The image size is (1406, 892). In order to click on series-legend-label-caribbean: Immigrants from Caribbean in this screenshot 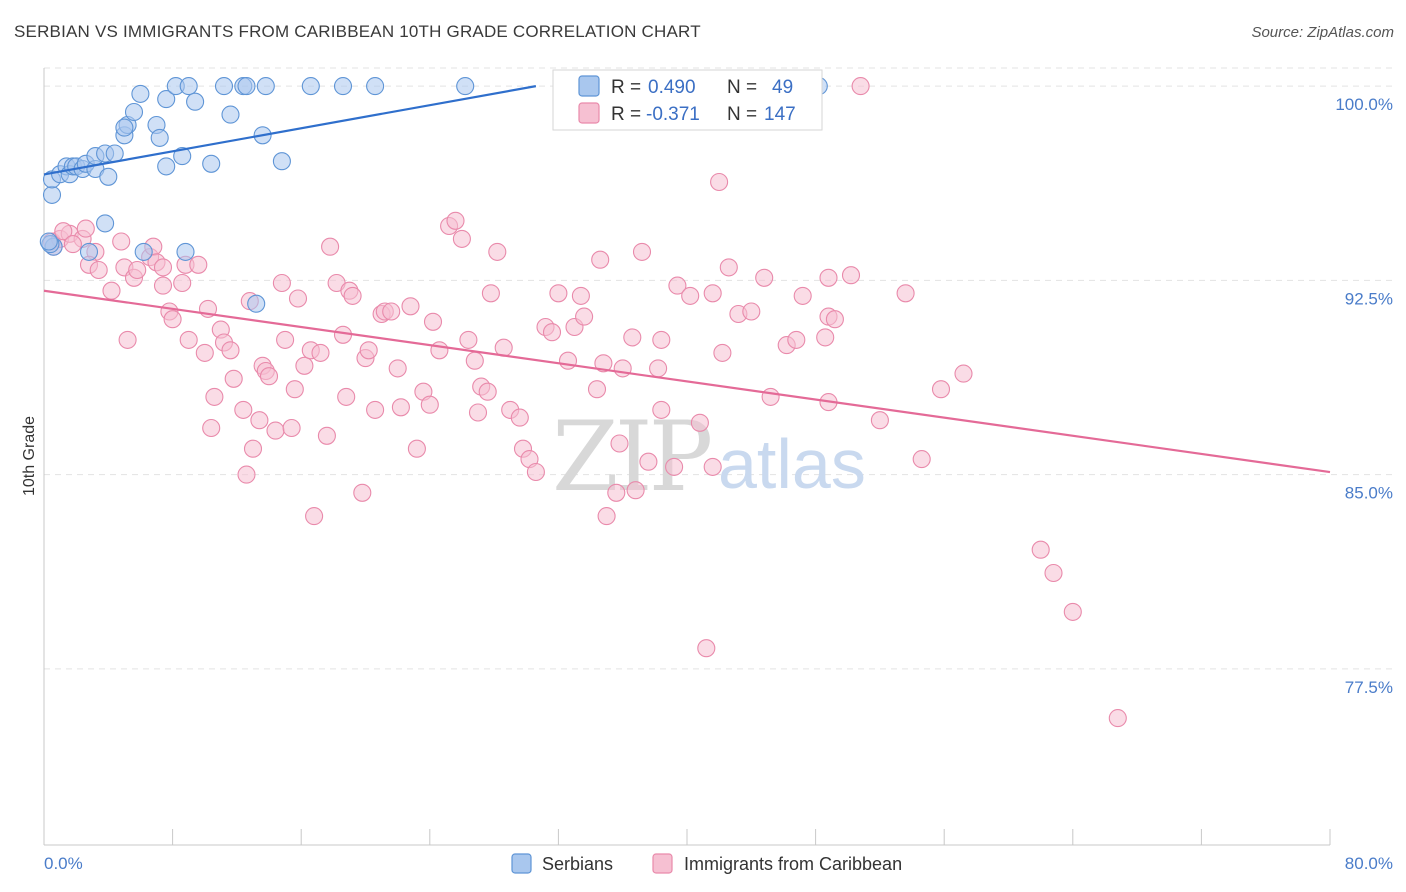, I will do `click(793, 864)`.